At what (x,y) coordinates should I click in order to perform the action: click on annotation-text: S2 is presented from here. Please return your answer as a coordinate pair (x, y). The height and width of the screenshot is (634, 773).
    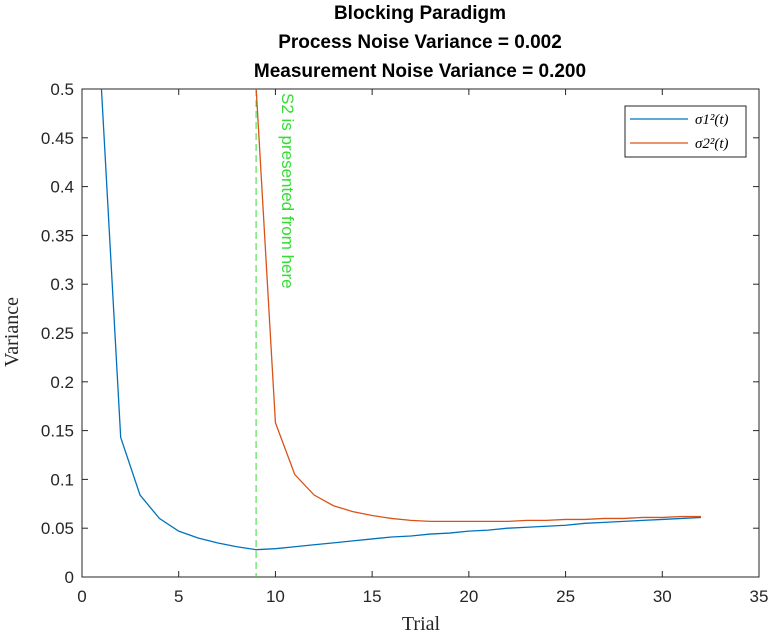
    Looking at the image, I should click on (287, 191).